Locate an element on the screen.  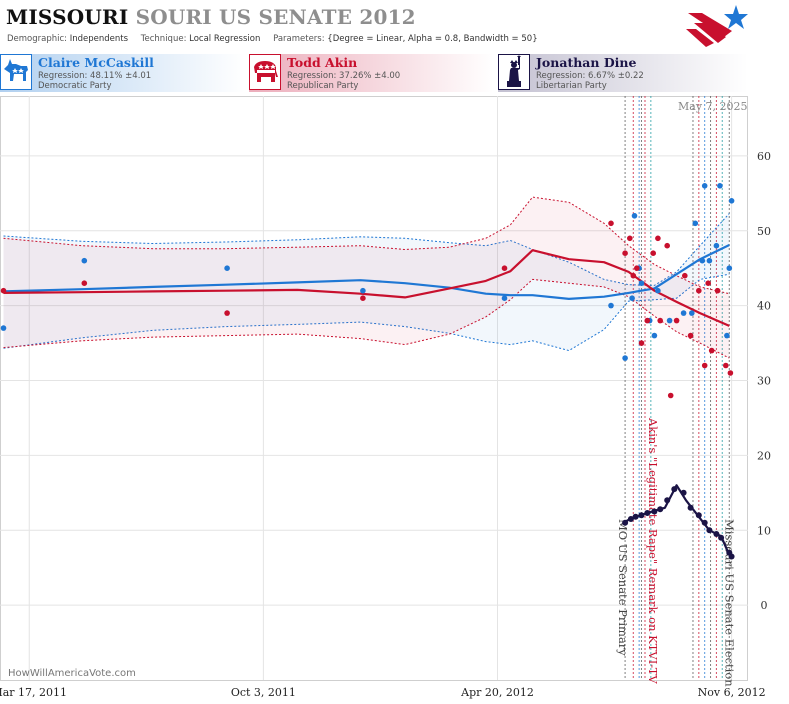
title-race: SOURI US SENATE 2012 is located at coordinates (275, 17).